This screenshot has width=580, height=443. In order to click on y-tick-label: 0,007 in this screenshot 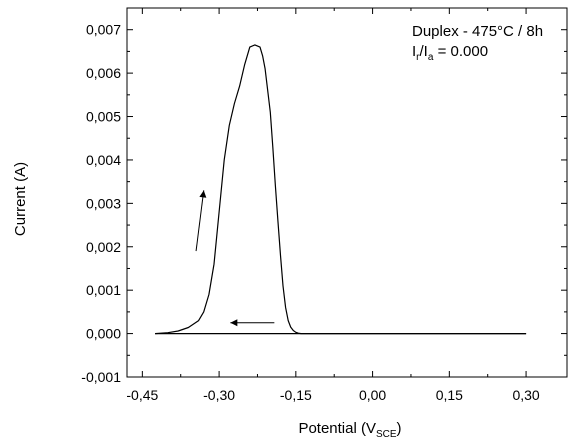, I will do `click(103, 30)`.